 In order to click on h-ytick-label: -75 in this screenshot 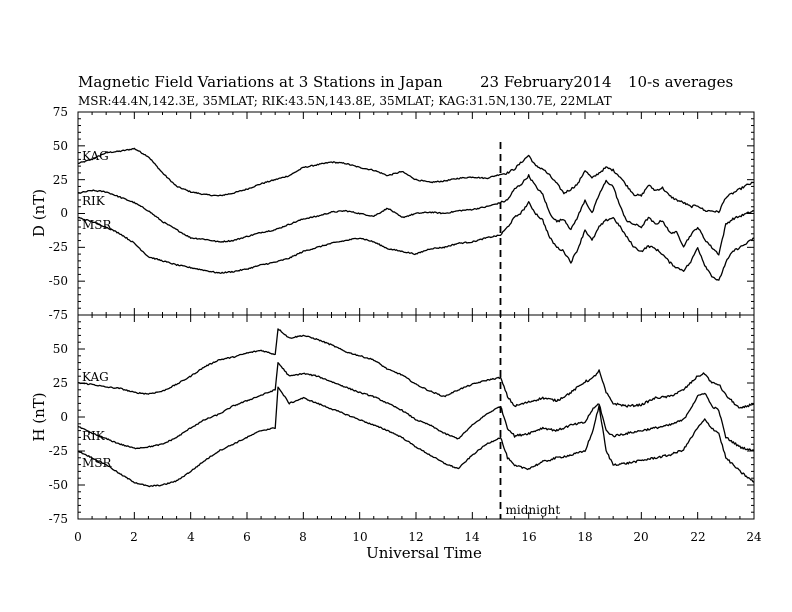, I will do `click(58, 519)`.